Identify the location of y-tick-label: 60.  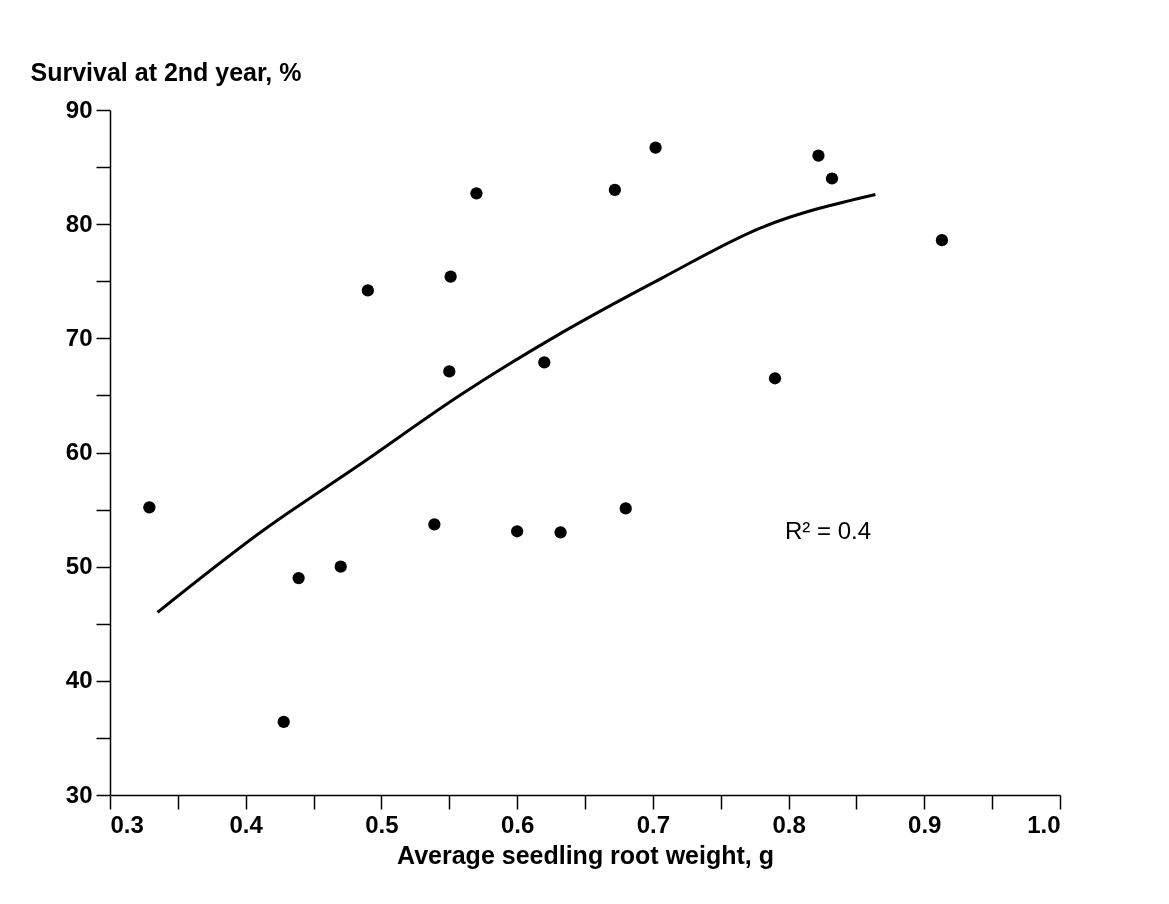
(79, 451).